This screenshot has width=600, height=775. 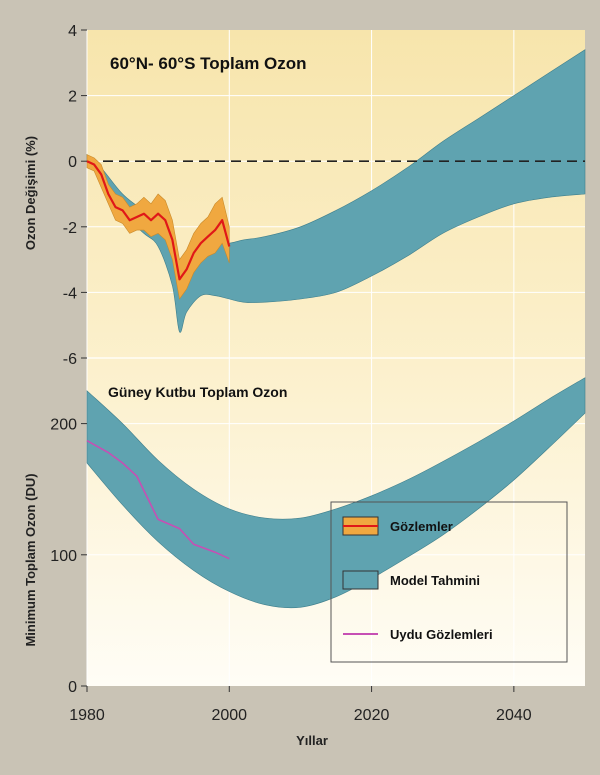 What do you see at coordinates (70, 293) in the screenshot?
I see `total-ozone-tick-label: -4` at bounding box center [70, 293].